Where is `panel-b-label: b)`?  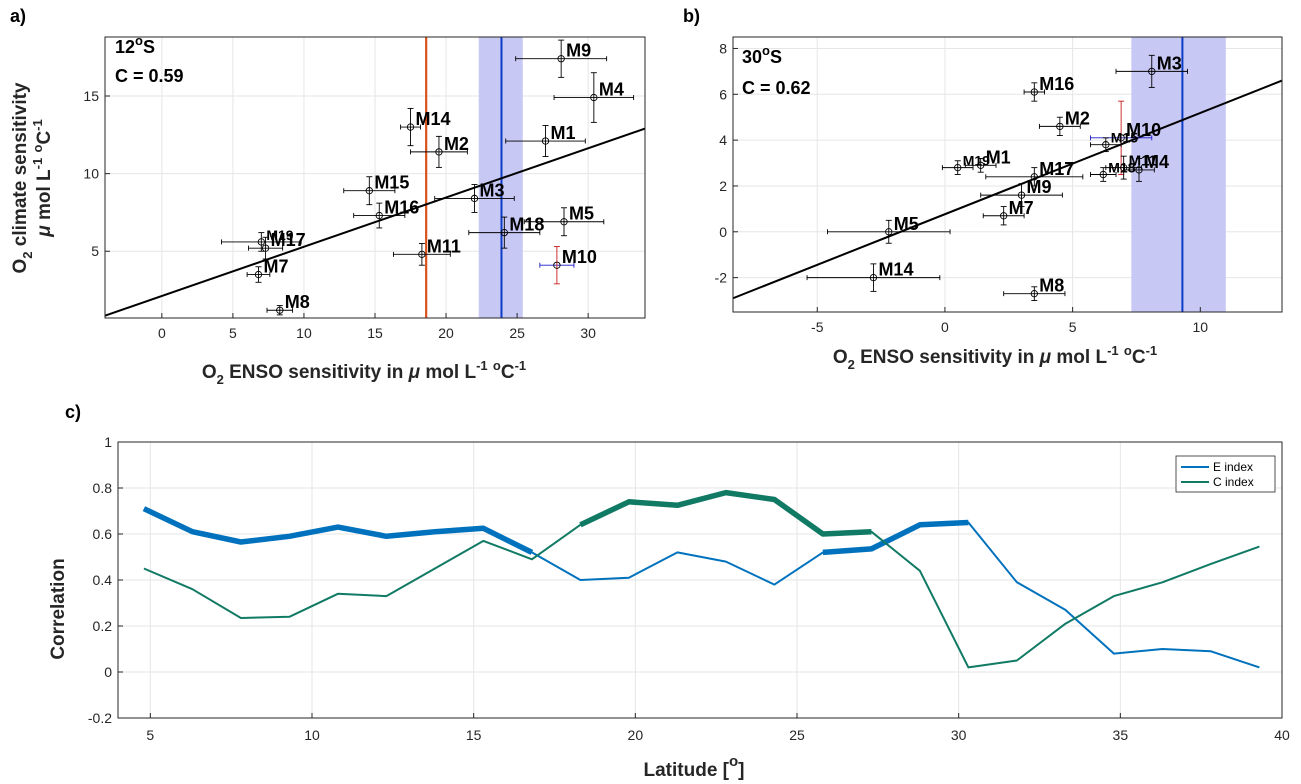 panel-b-label: b) is located at coordinates (691, 16).